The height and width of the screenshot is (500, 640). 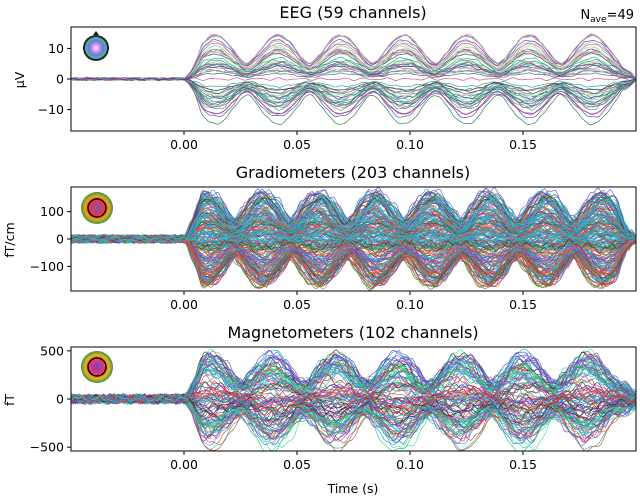 I want to click on x-axis-label: Time (s), so click(x=353, y=488).